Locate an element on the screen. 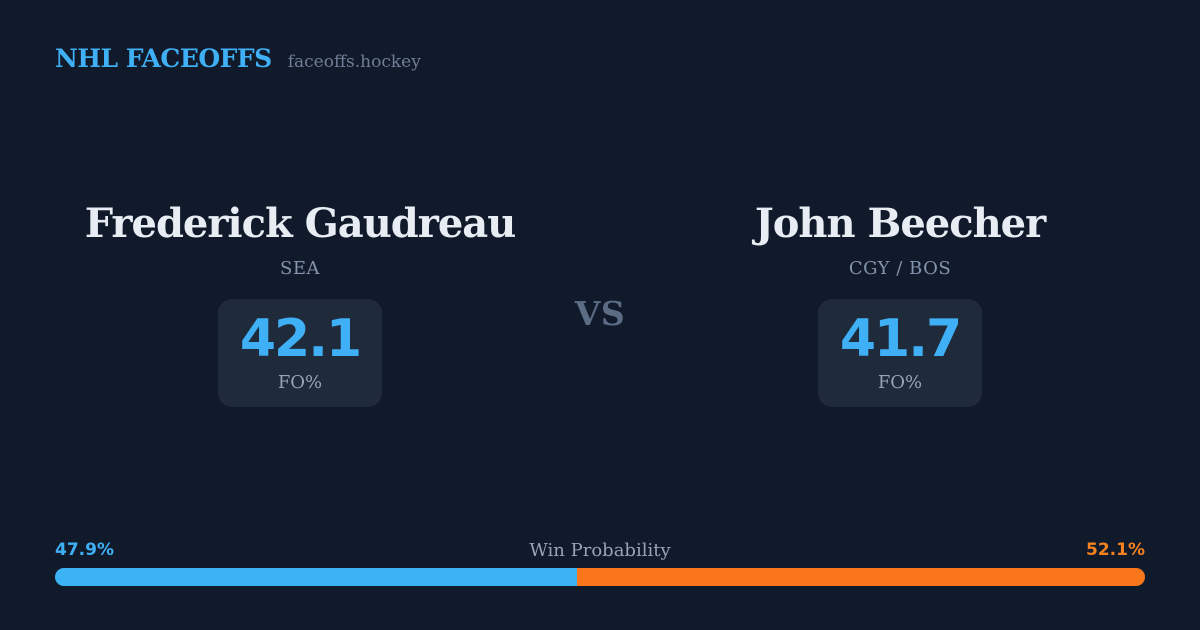 This screenshot has width=1200, height=630. win-probability-right-pct: 52.1% is located at coordinates (1115, 550).